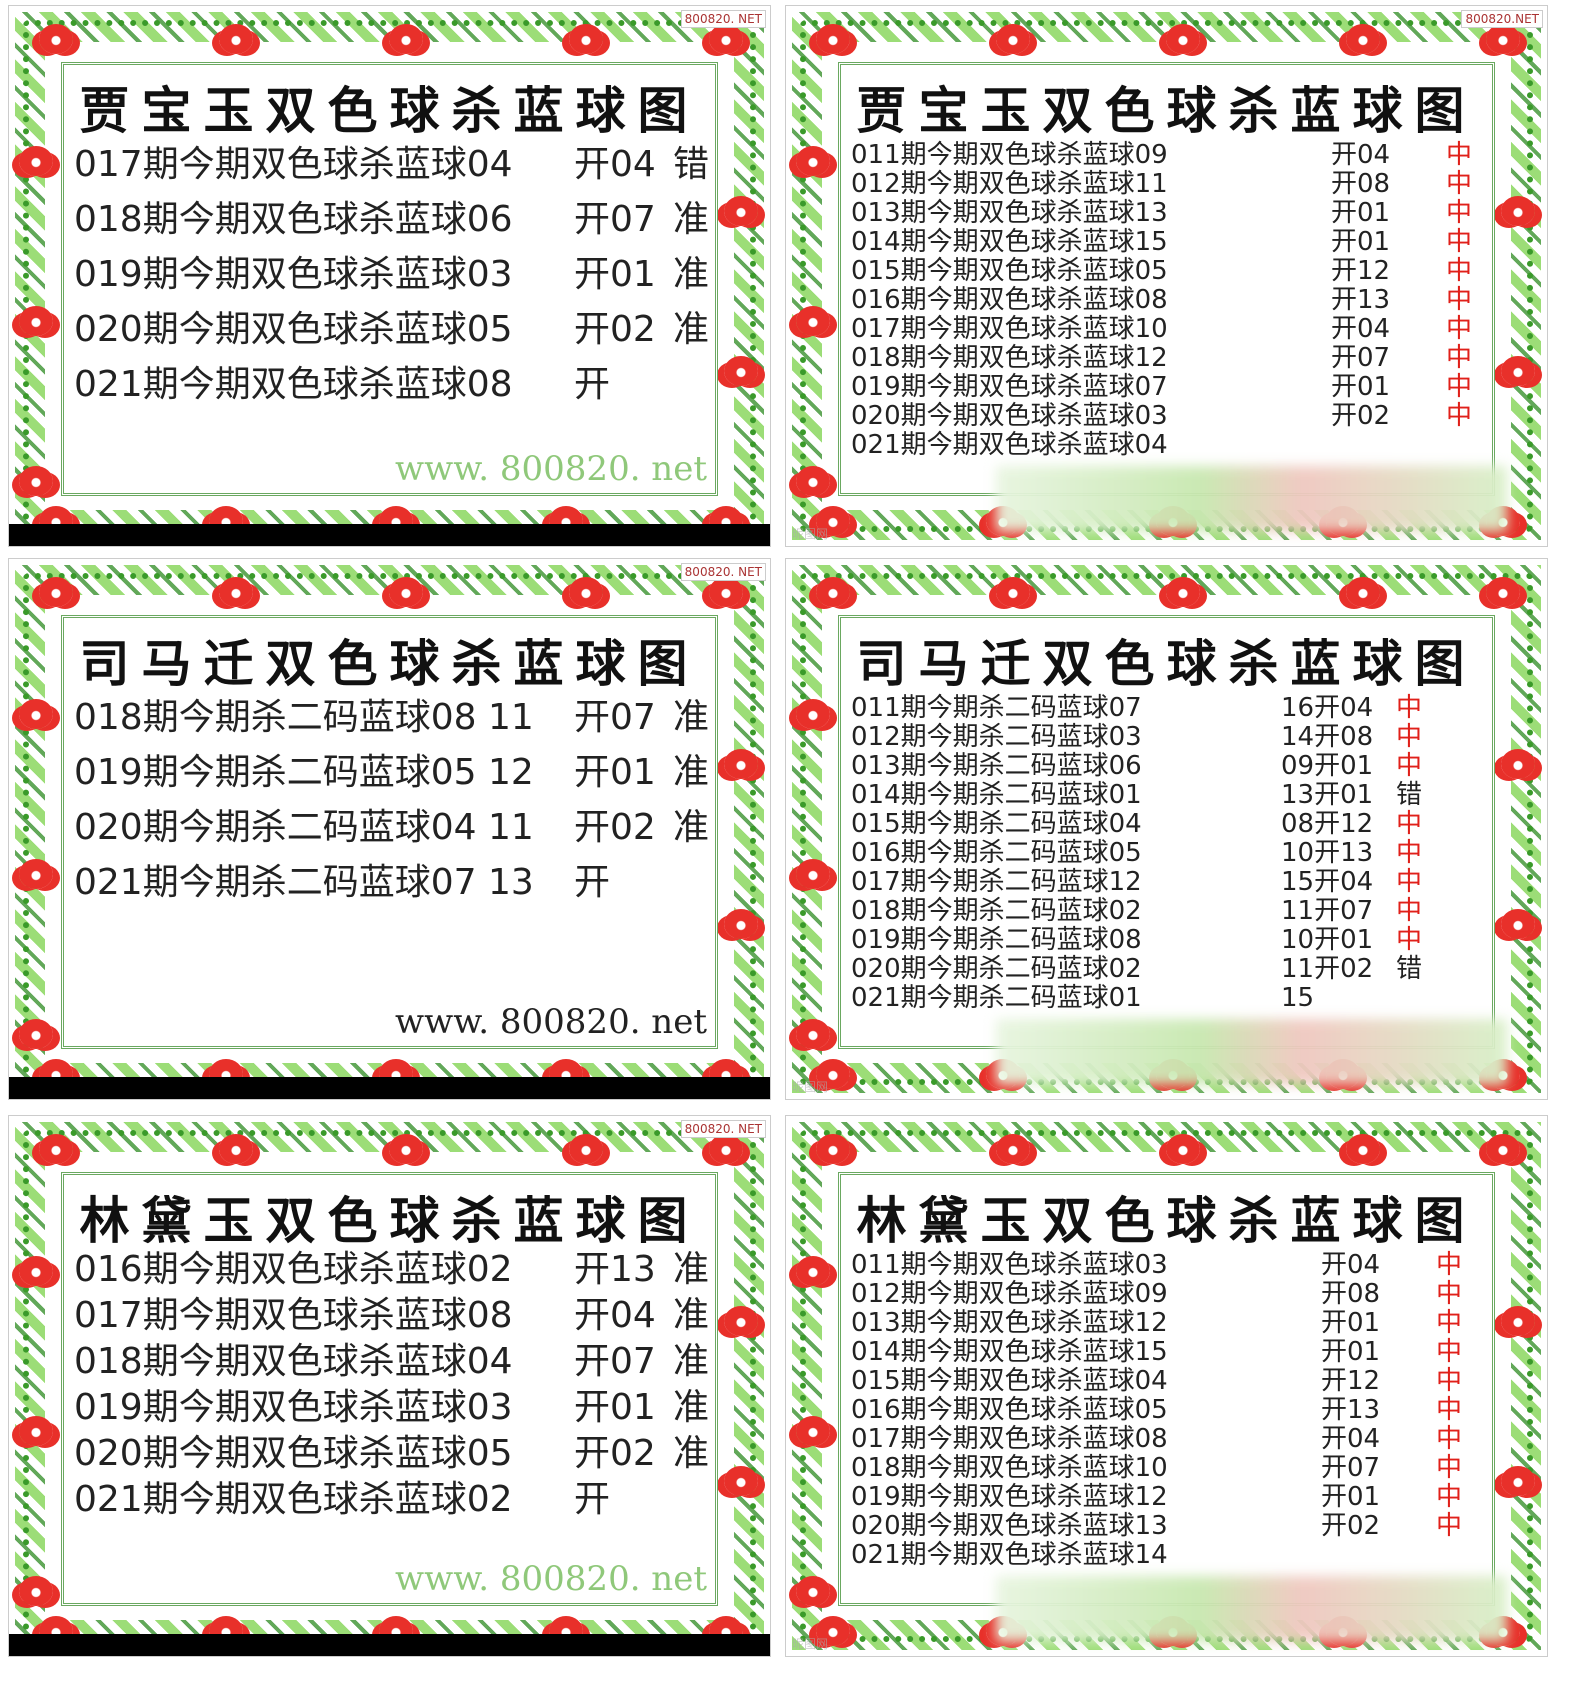  Describe the element at coordinates (1009, 1497) in the screenshot. I see `prediction-text: 019期今期双色球杀蓝球12` at that location.